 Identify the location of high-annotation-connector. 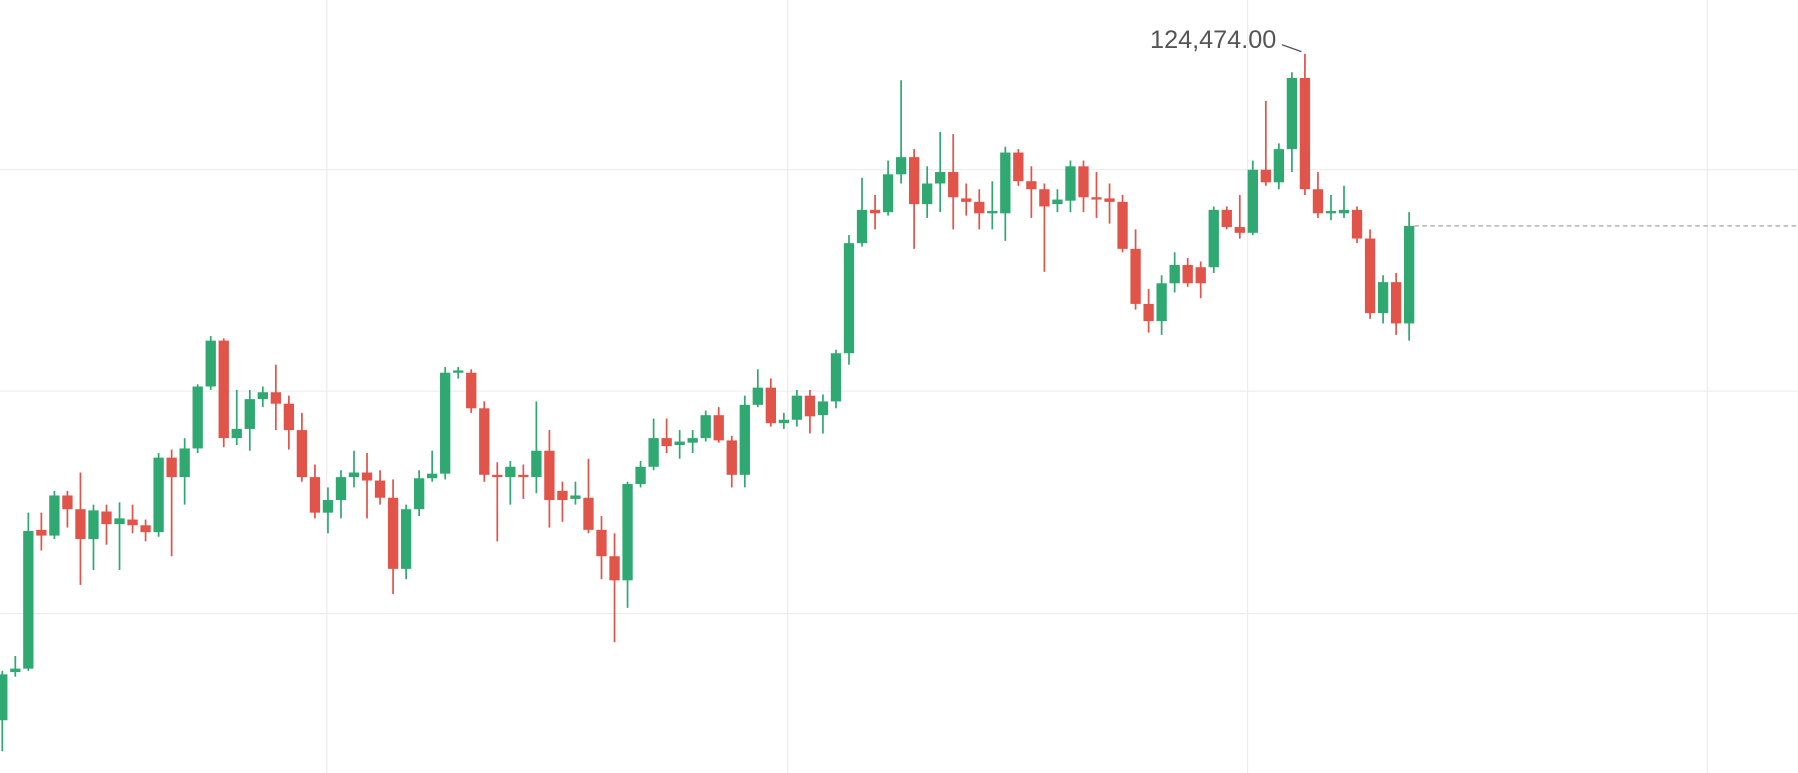
(1291, 48).